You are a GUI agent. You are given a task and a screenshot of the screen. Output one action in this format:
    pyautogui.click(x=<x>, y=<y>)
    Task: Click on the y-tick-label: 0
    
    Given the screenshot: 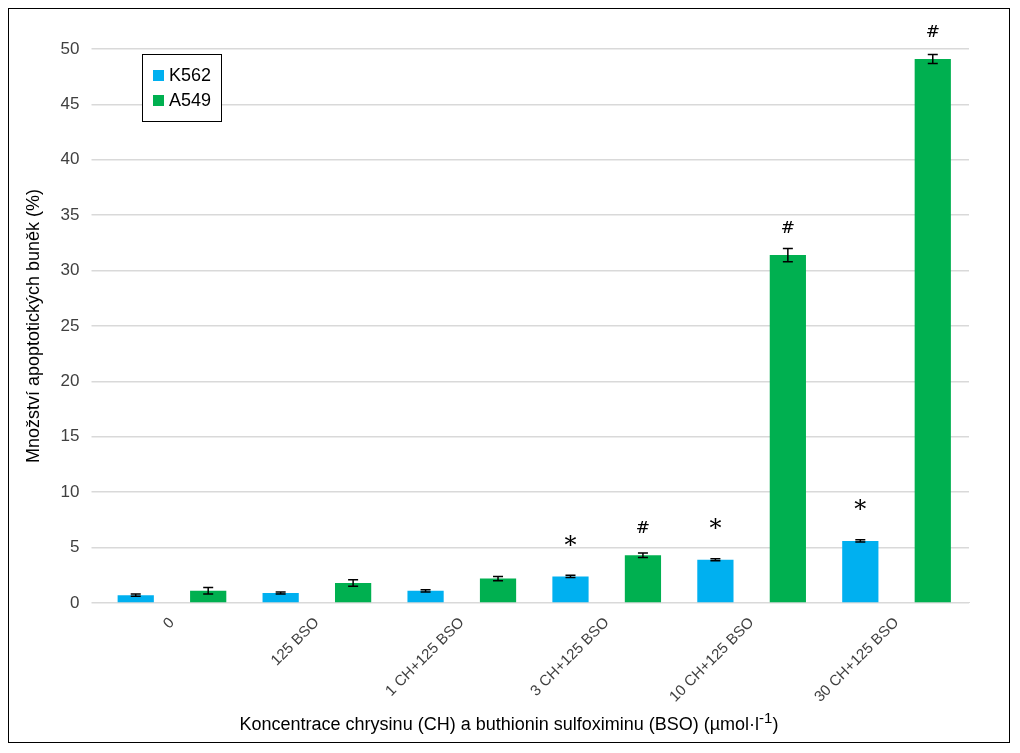 What is the action you would take?
    pyautogui.click(x=75, y=602)
    